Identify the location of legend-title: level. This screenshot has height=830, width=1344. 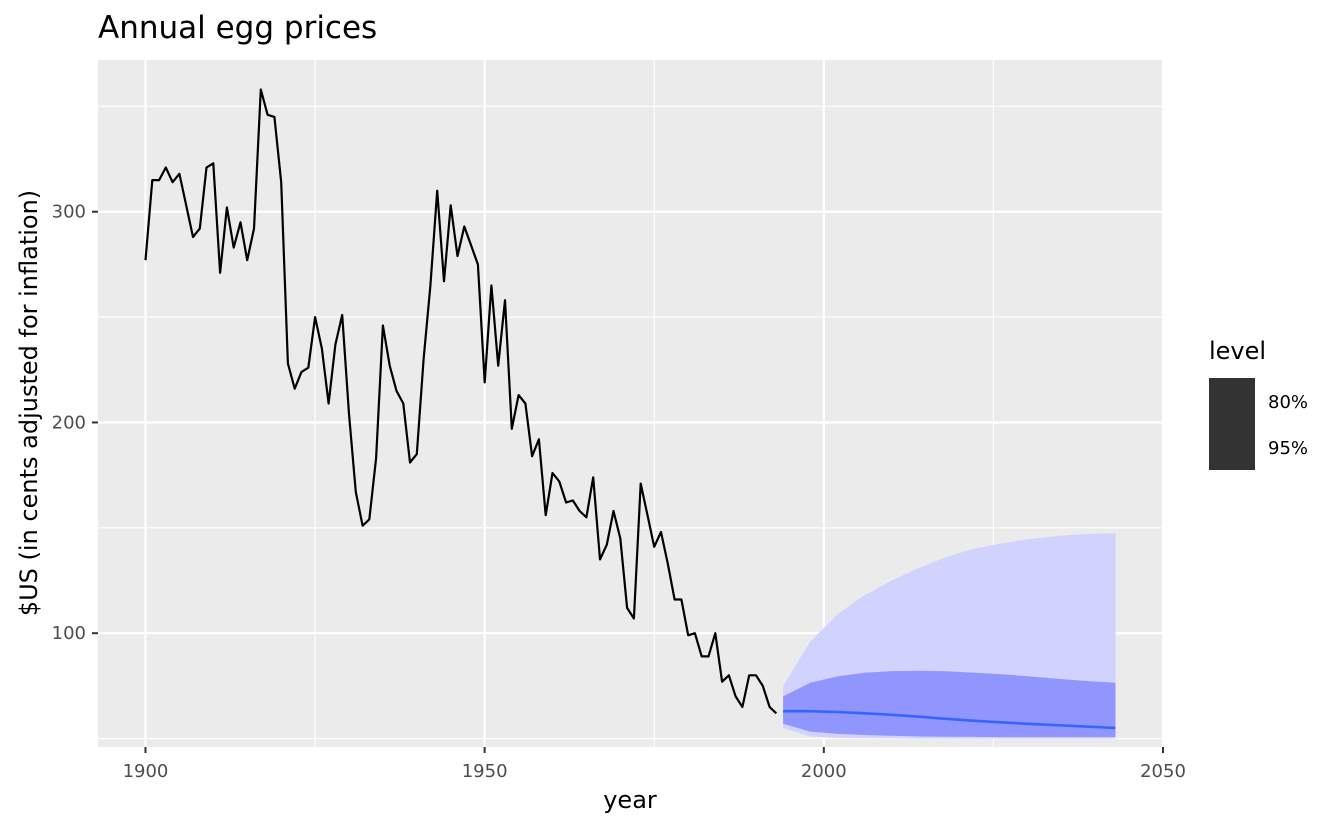
(1237, 351).